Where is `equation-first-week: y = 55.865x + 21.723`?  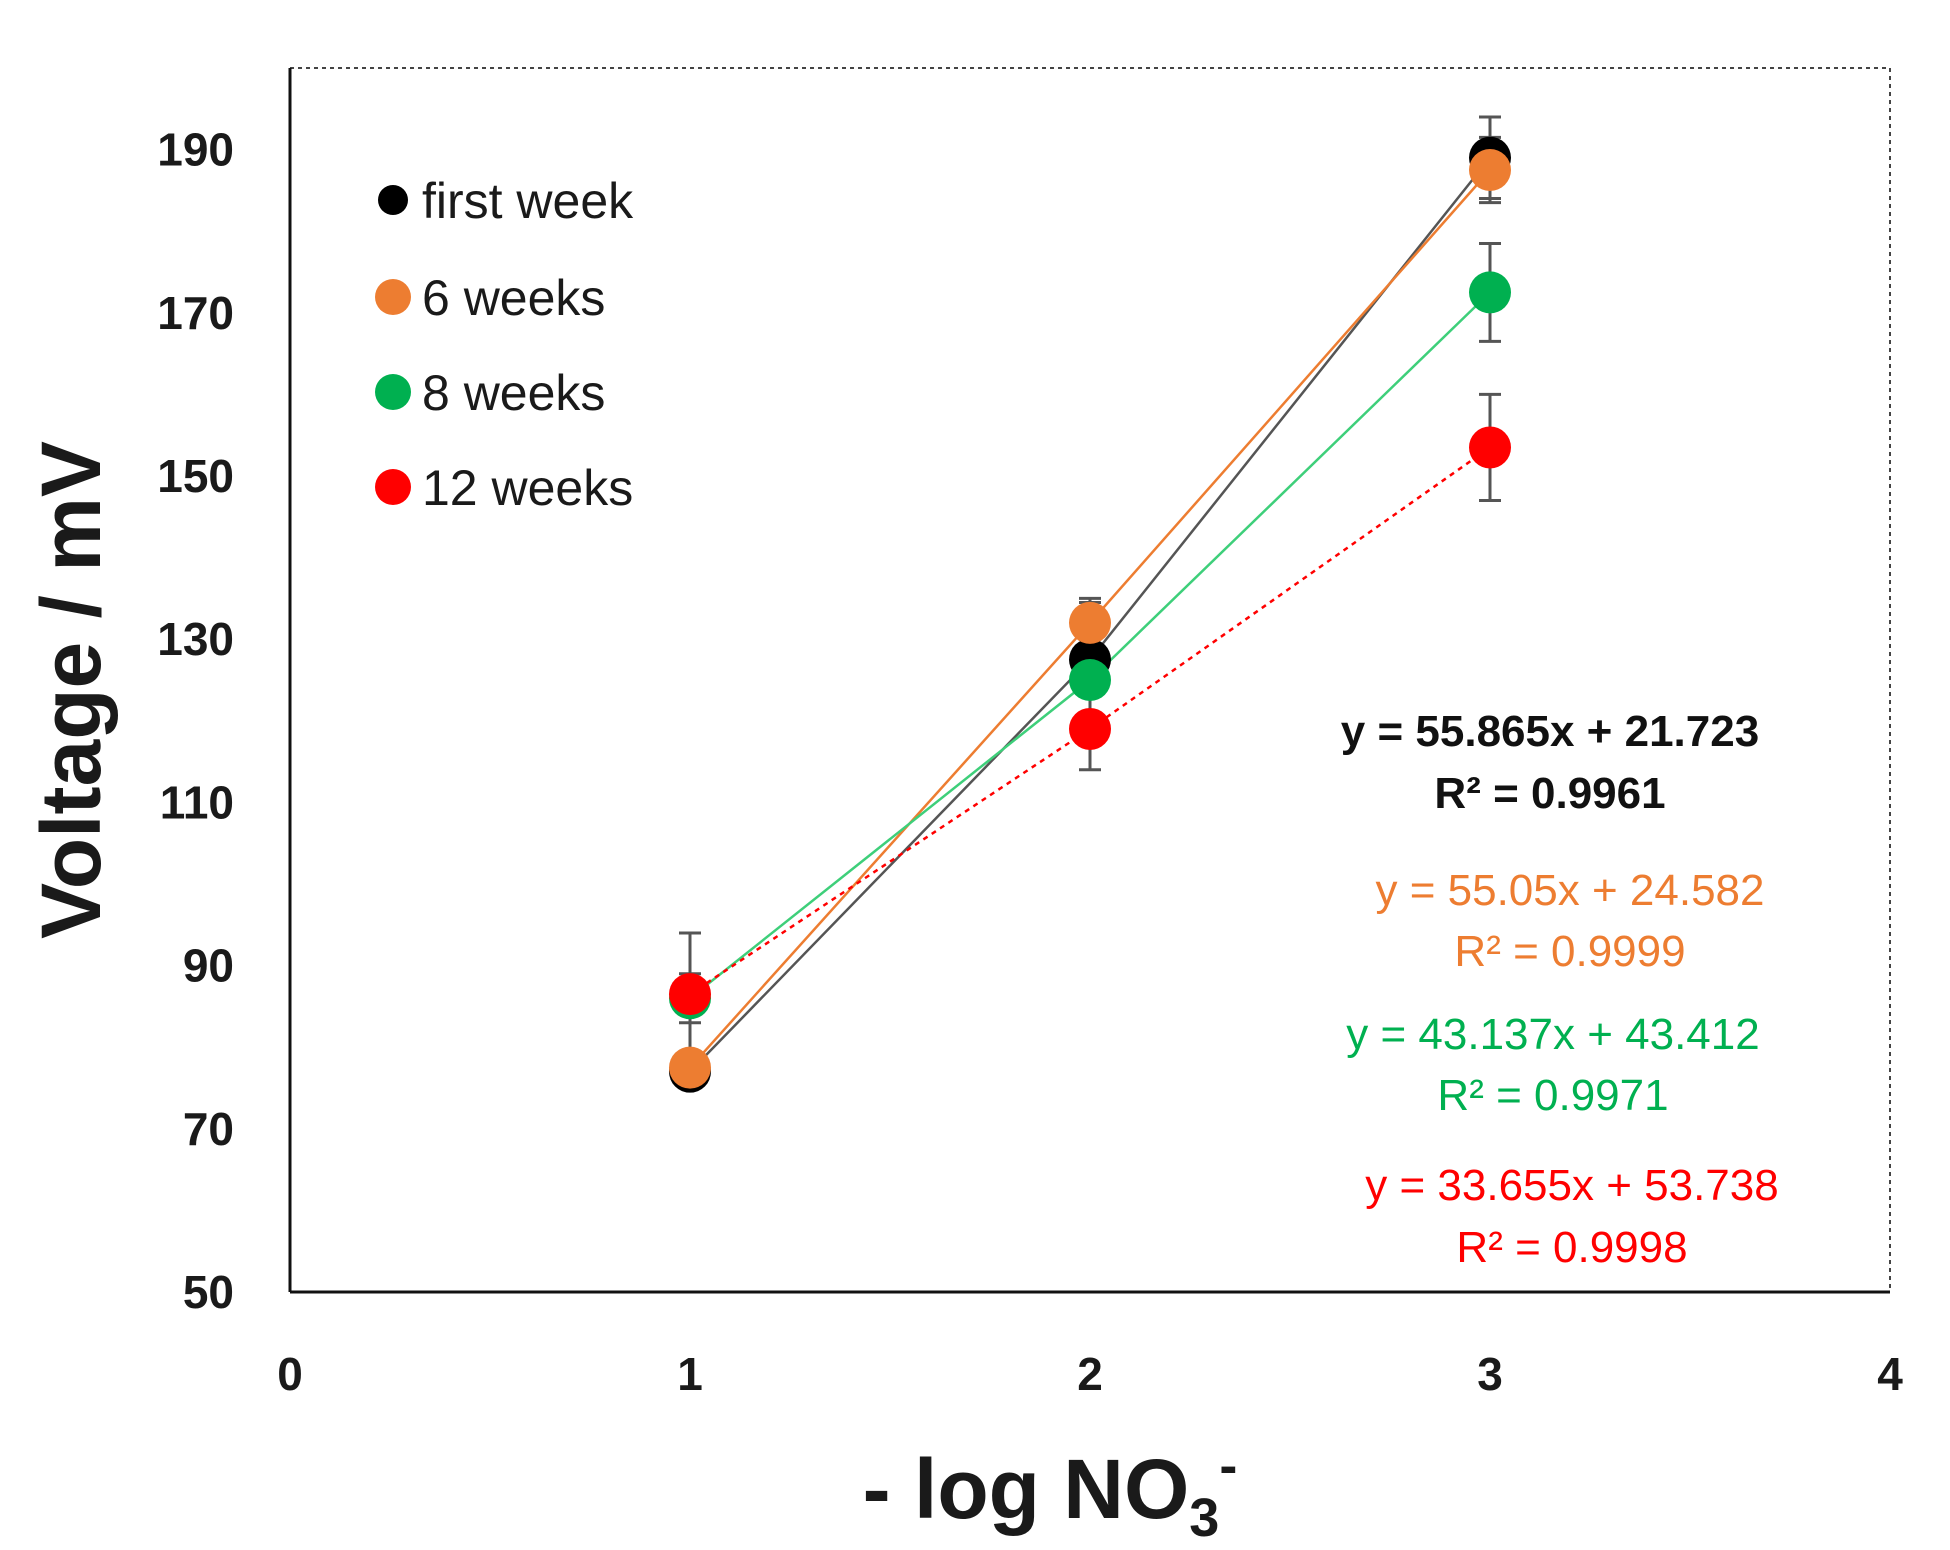 equation-first-week: y = 55.865x + 21.723 is located at coordinates (1550, 731).